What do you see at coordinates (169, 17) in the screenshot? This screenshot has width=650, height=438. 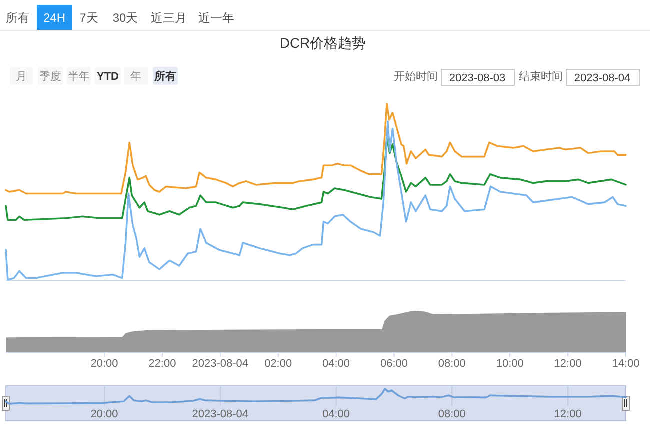 I see `tab-button: 近三月` at bounding box center [169, 17].